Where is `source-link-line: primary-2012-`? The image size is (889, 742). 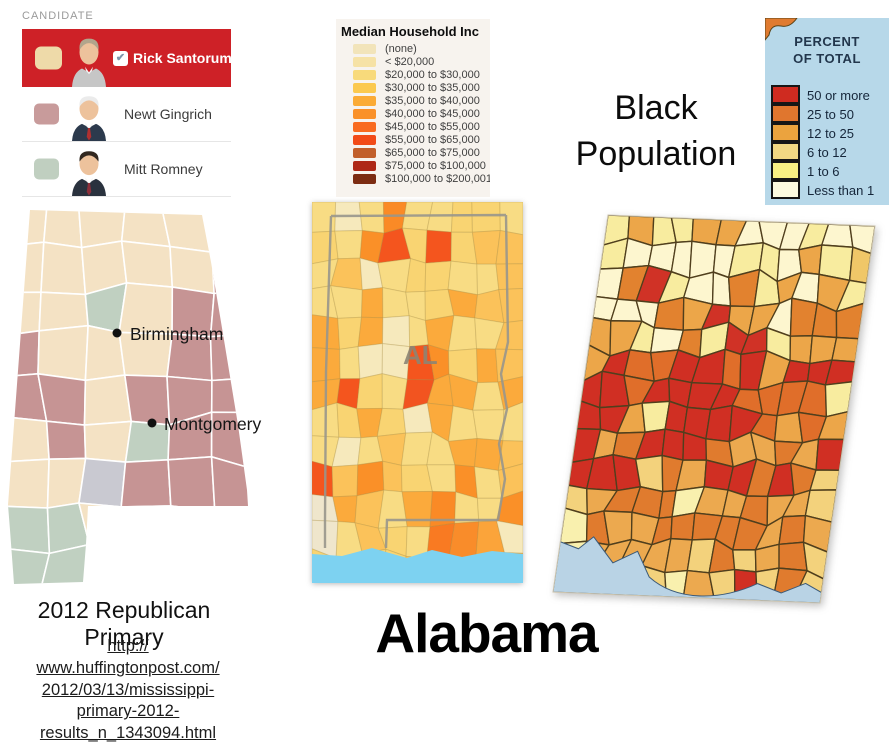 source-link-line: primary-2012- is located at coordinates (128, 711).